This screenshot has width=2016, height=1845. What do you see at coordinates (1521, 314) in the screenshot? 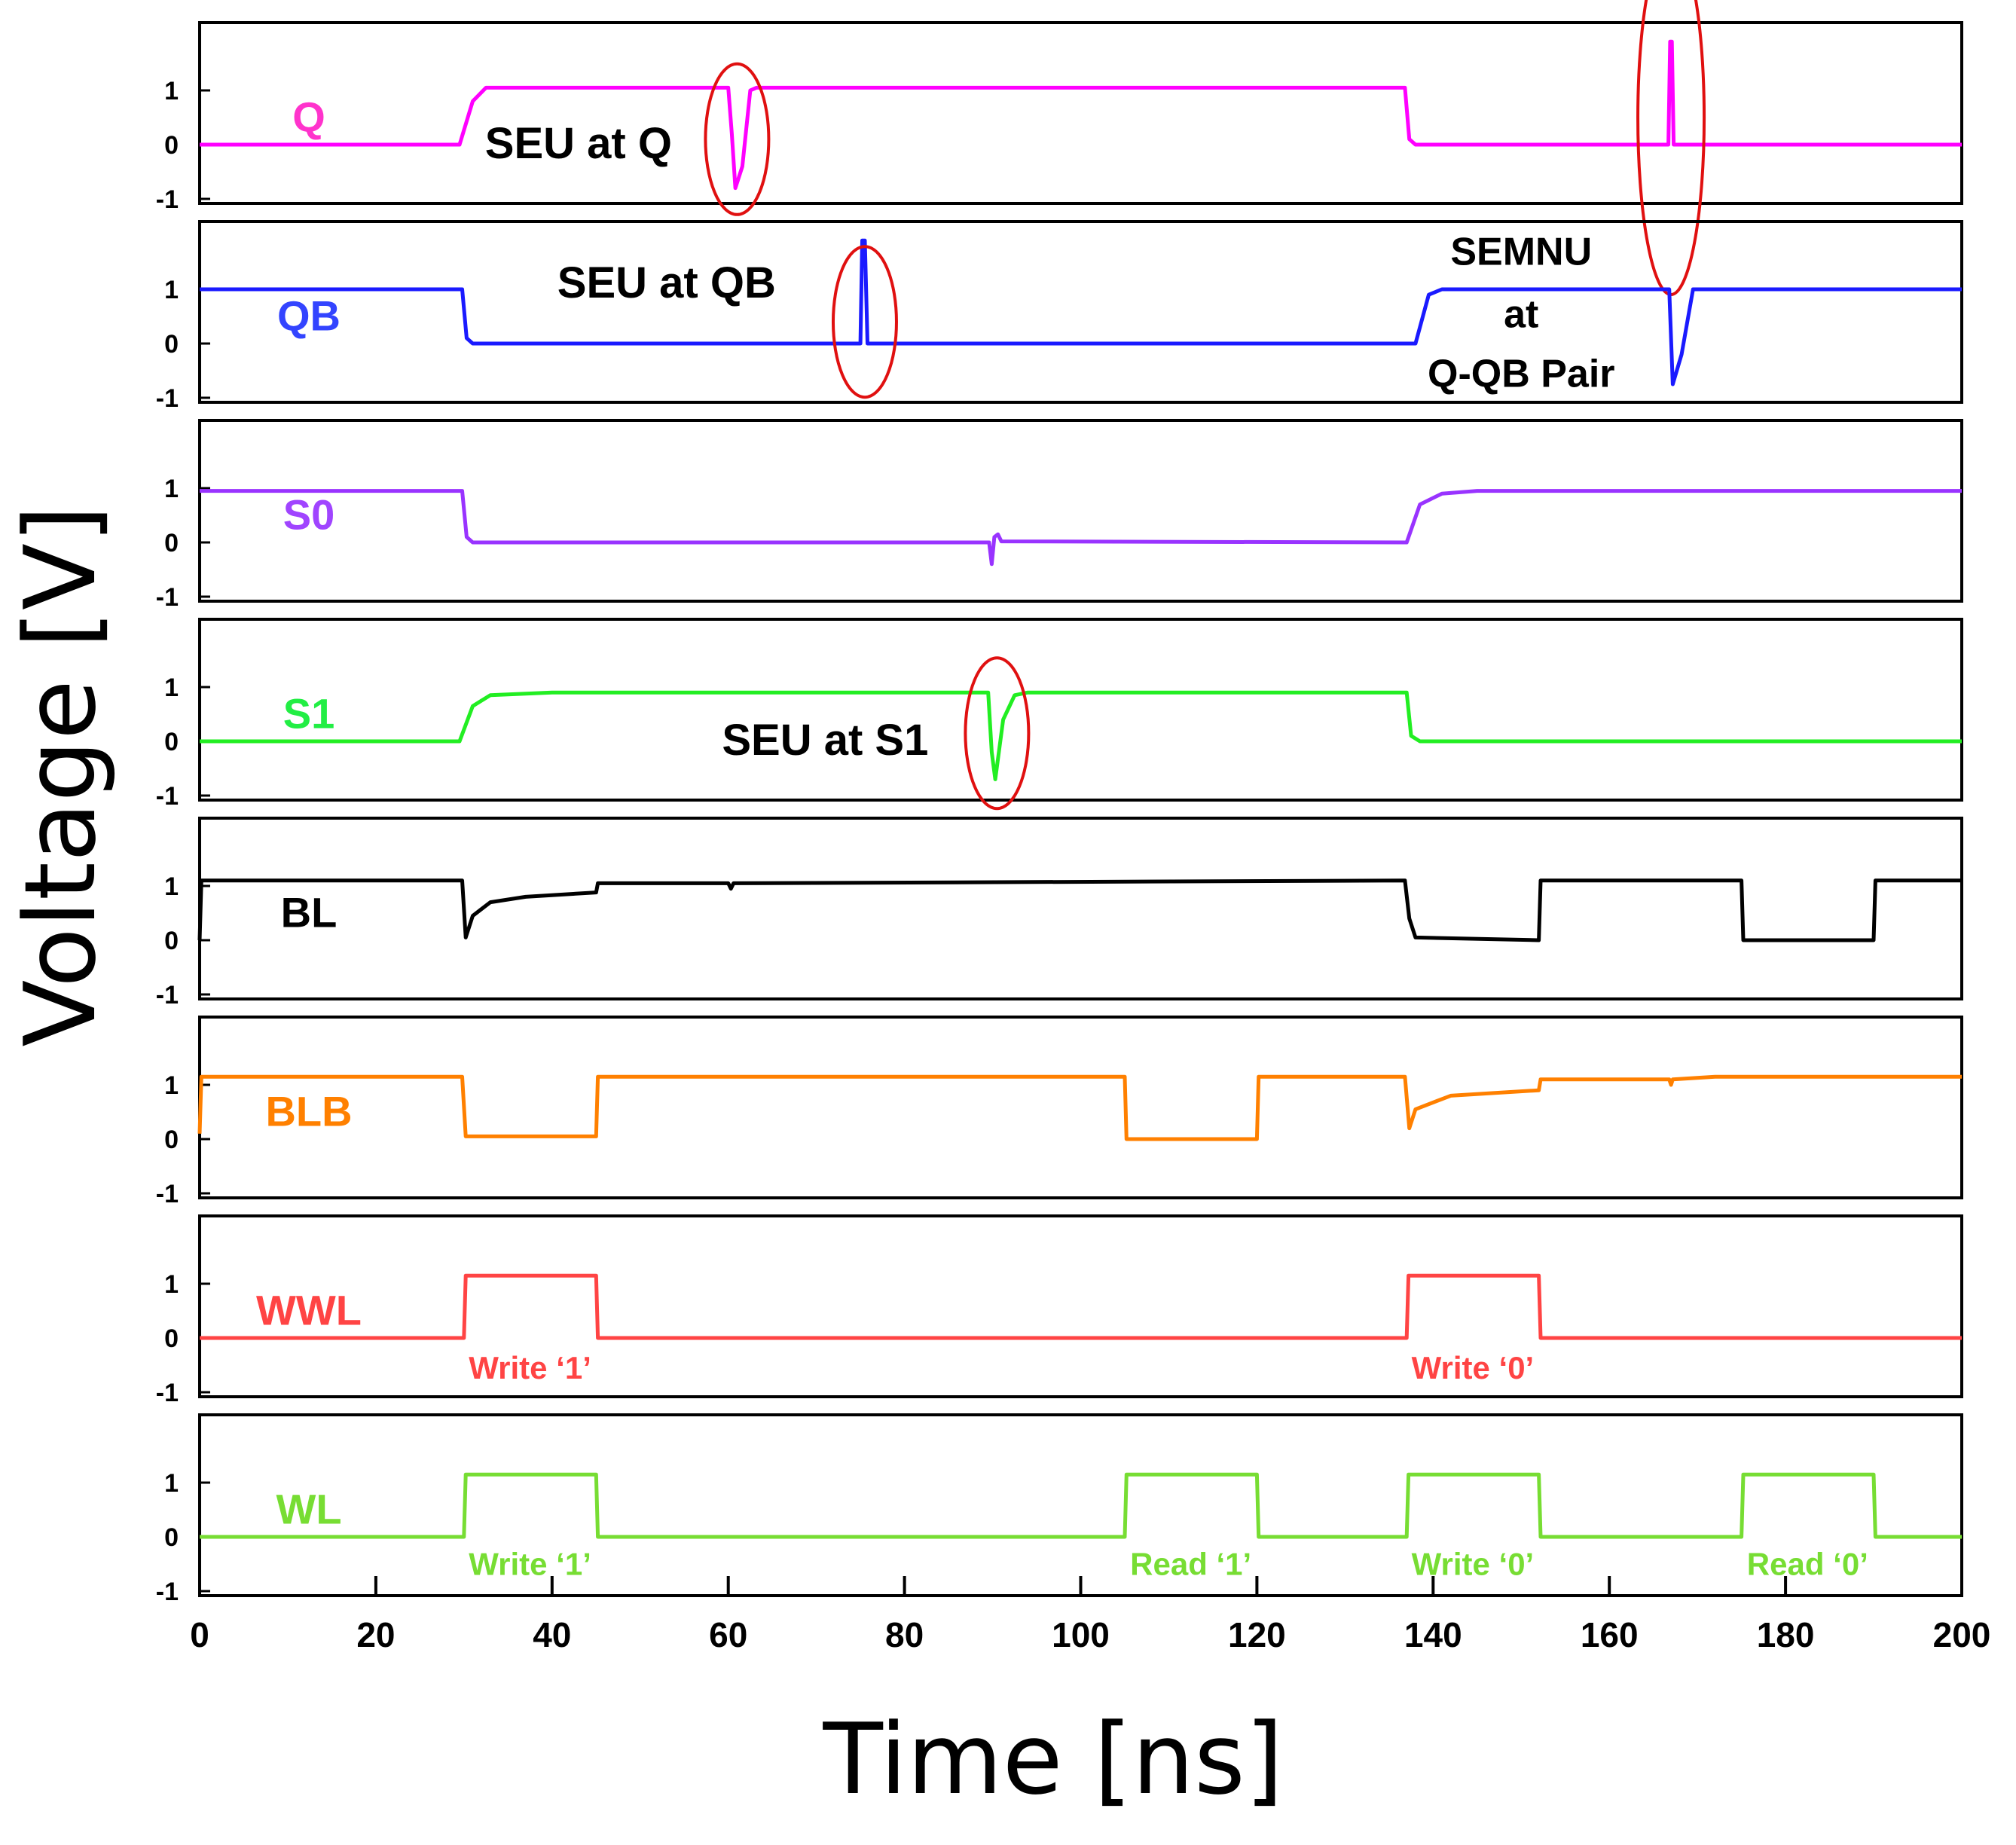
I see `annotation-label: at` at bounding box center [1521, 314].